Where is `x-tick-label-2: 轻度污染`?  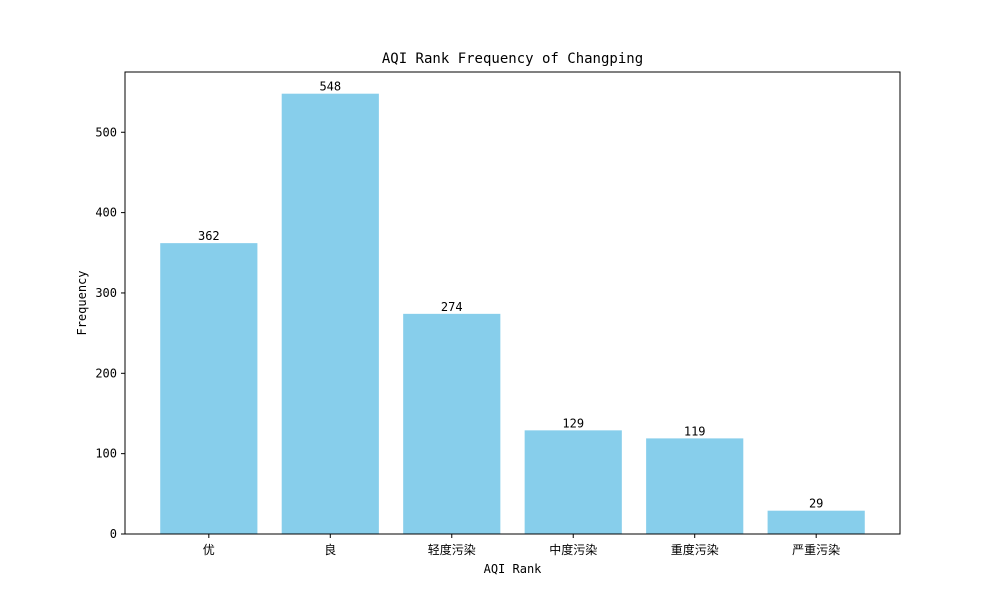
x-tick-label-2: 轻度污染 is located at coordinates (452, 549).